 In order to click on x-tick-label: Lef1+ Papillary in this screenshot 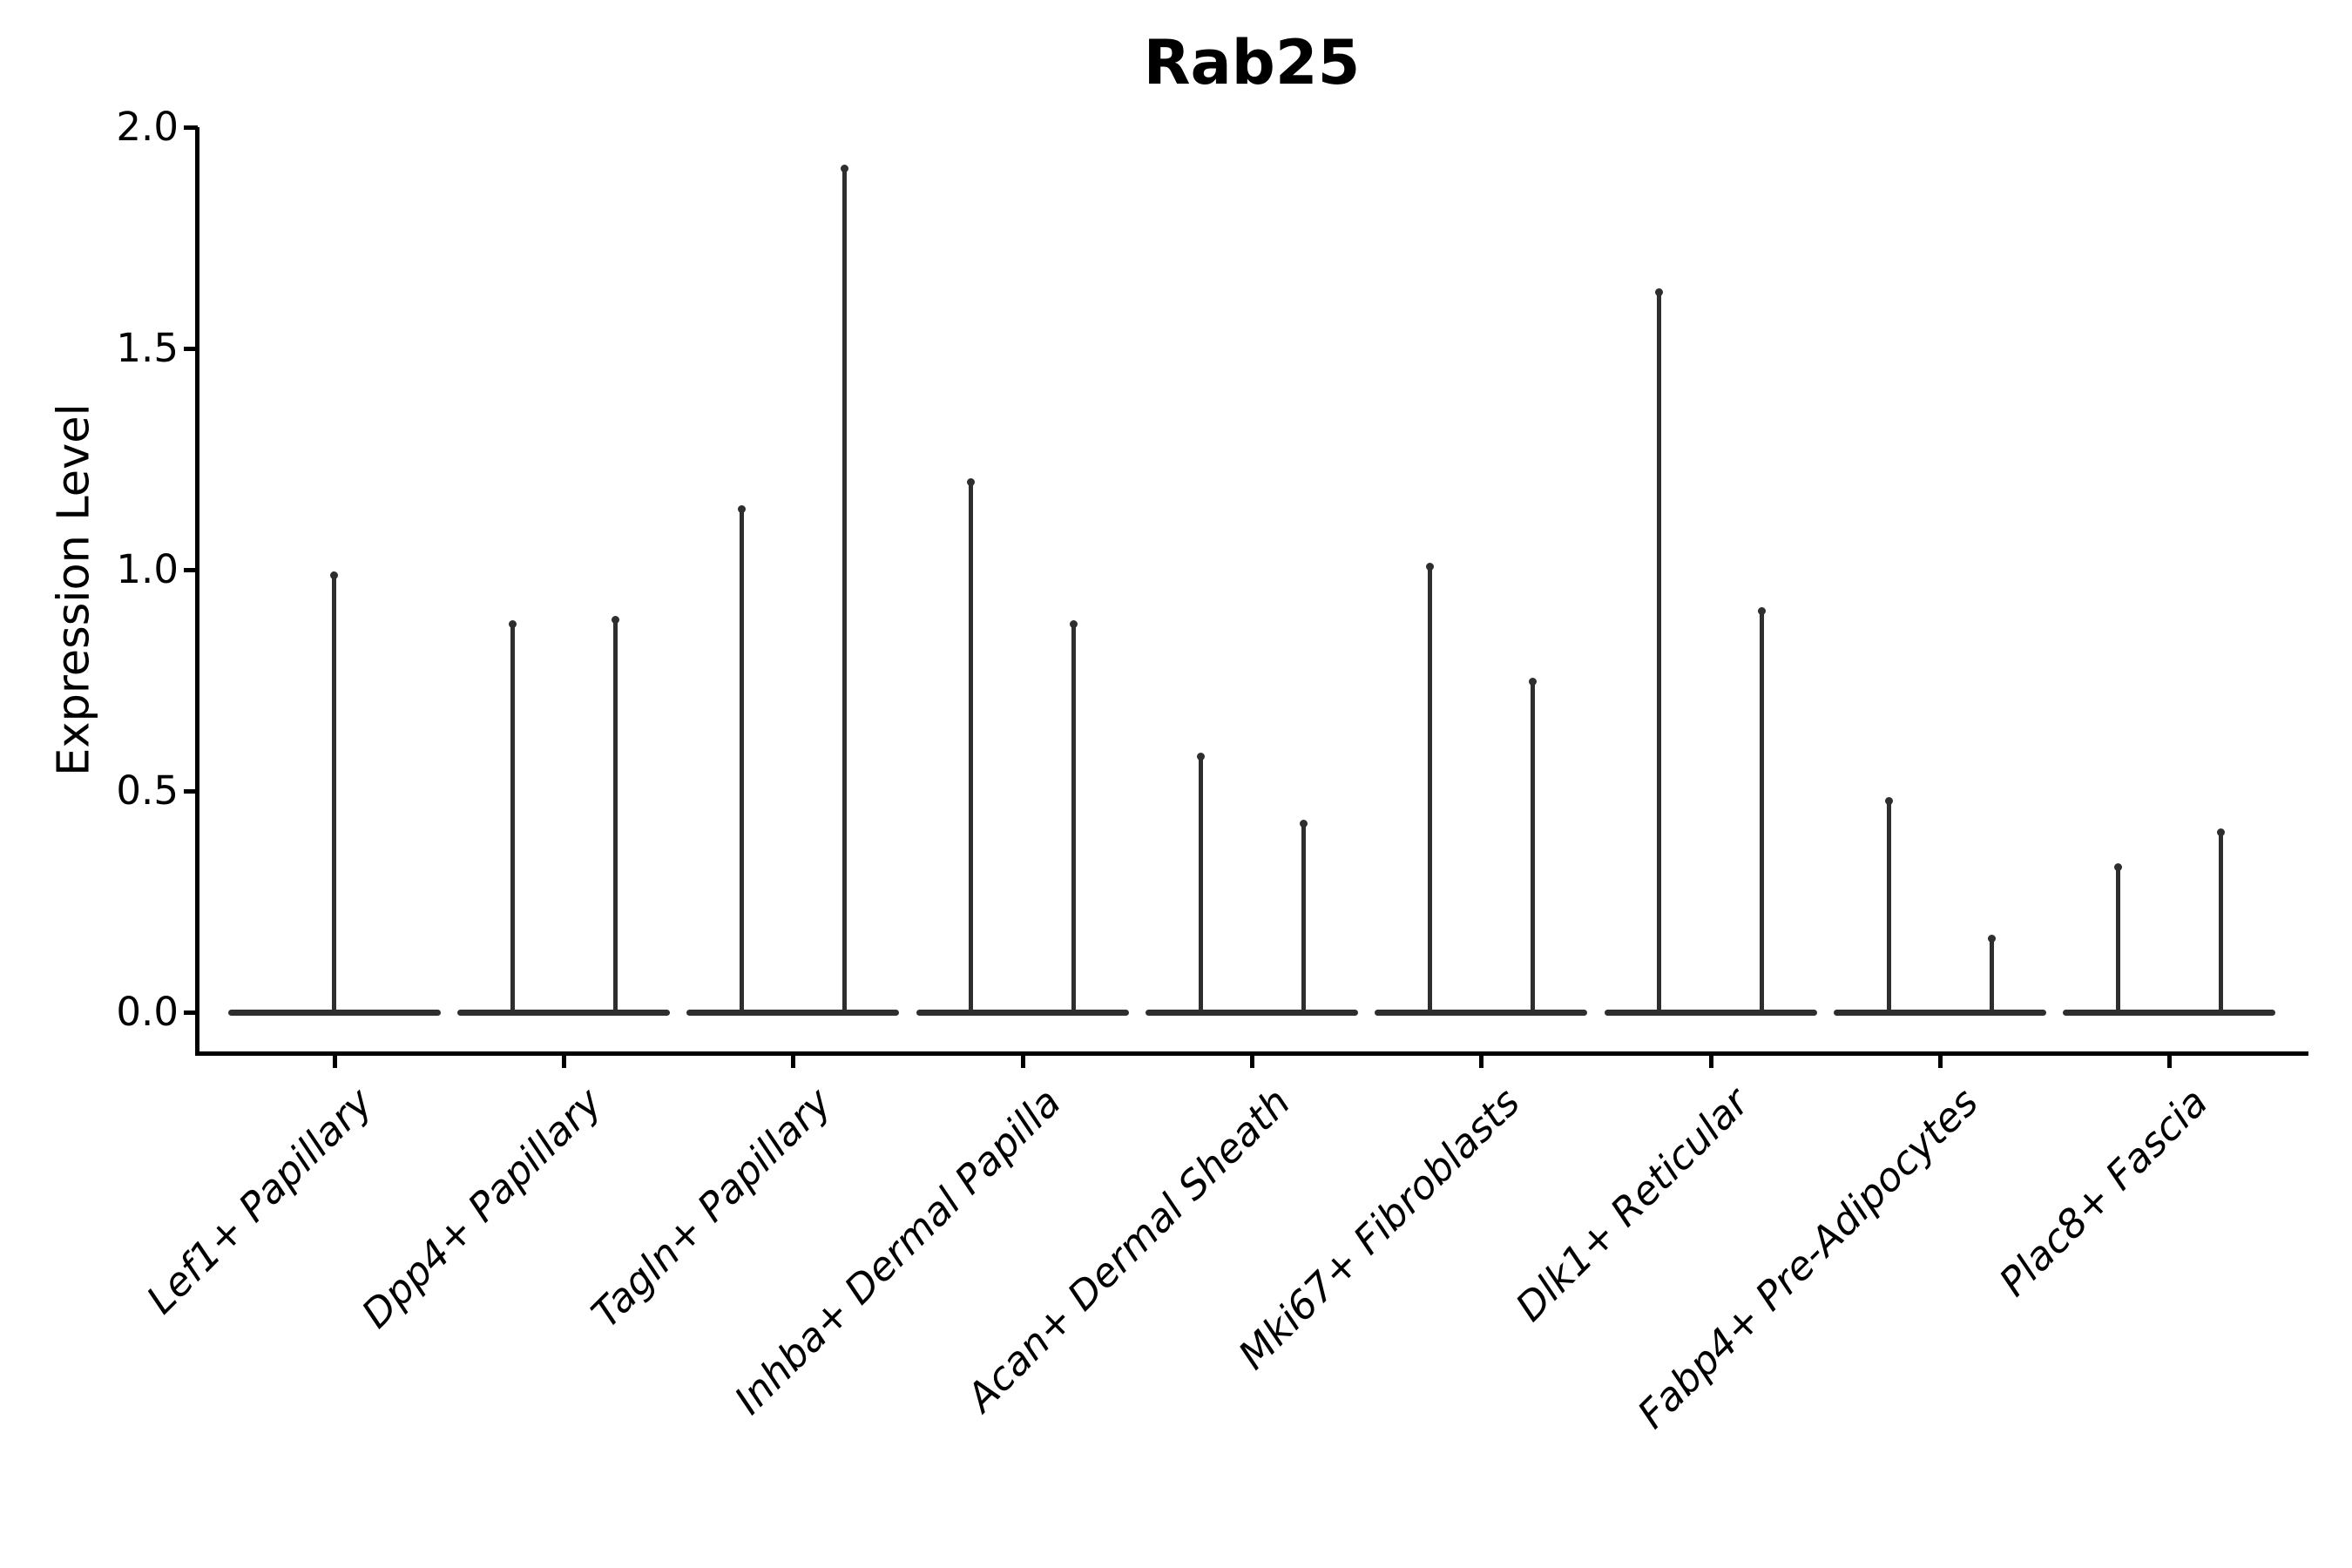, I will do `click(260, 1201)`.